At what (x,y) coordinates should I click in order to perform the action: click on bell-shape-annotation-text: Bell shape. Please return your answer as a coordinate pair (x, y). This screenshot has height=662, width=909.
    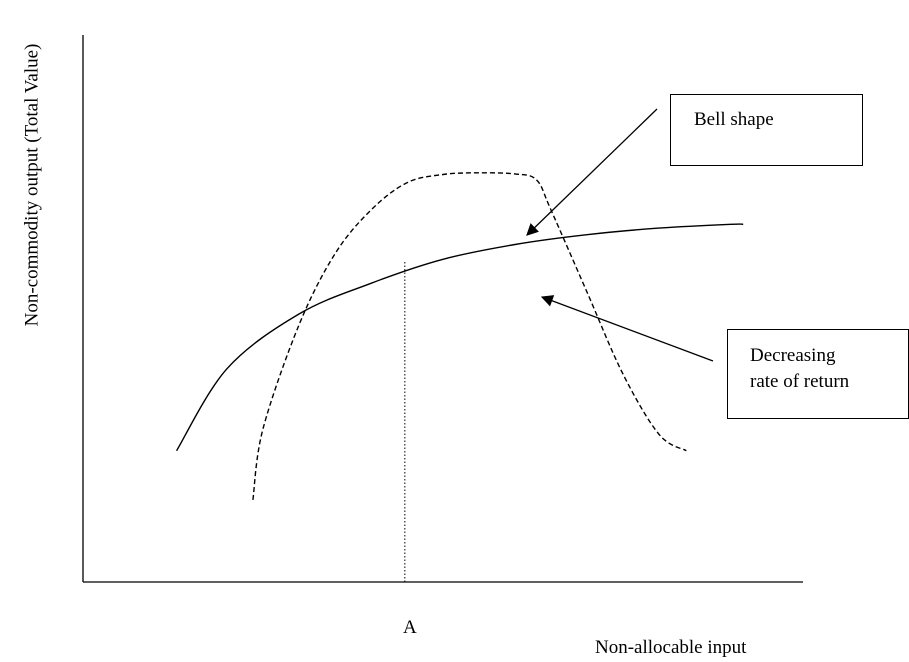
    Looking at the image, I should click on (734, 119).